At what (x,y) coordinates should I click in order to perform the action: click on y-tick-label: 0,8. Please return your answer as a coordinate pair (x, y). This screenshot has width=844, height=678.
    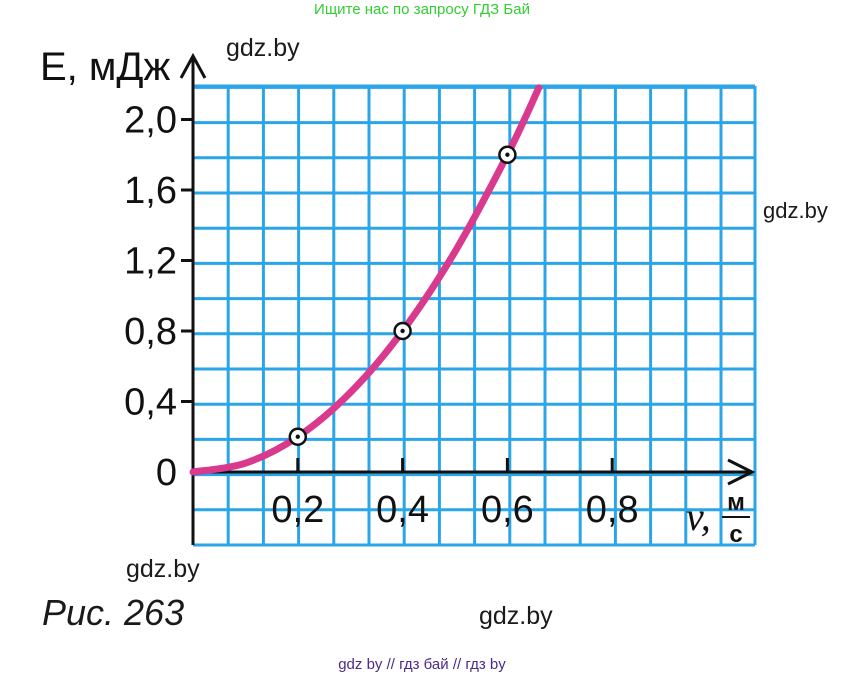
    Looking at the image, I should click on (150, 332).